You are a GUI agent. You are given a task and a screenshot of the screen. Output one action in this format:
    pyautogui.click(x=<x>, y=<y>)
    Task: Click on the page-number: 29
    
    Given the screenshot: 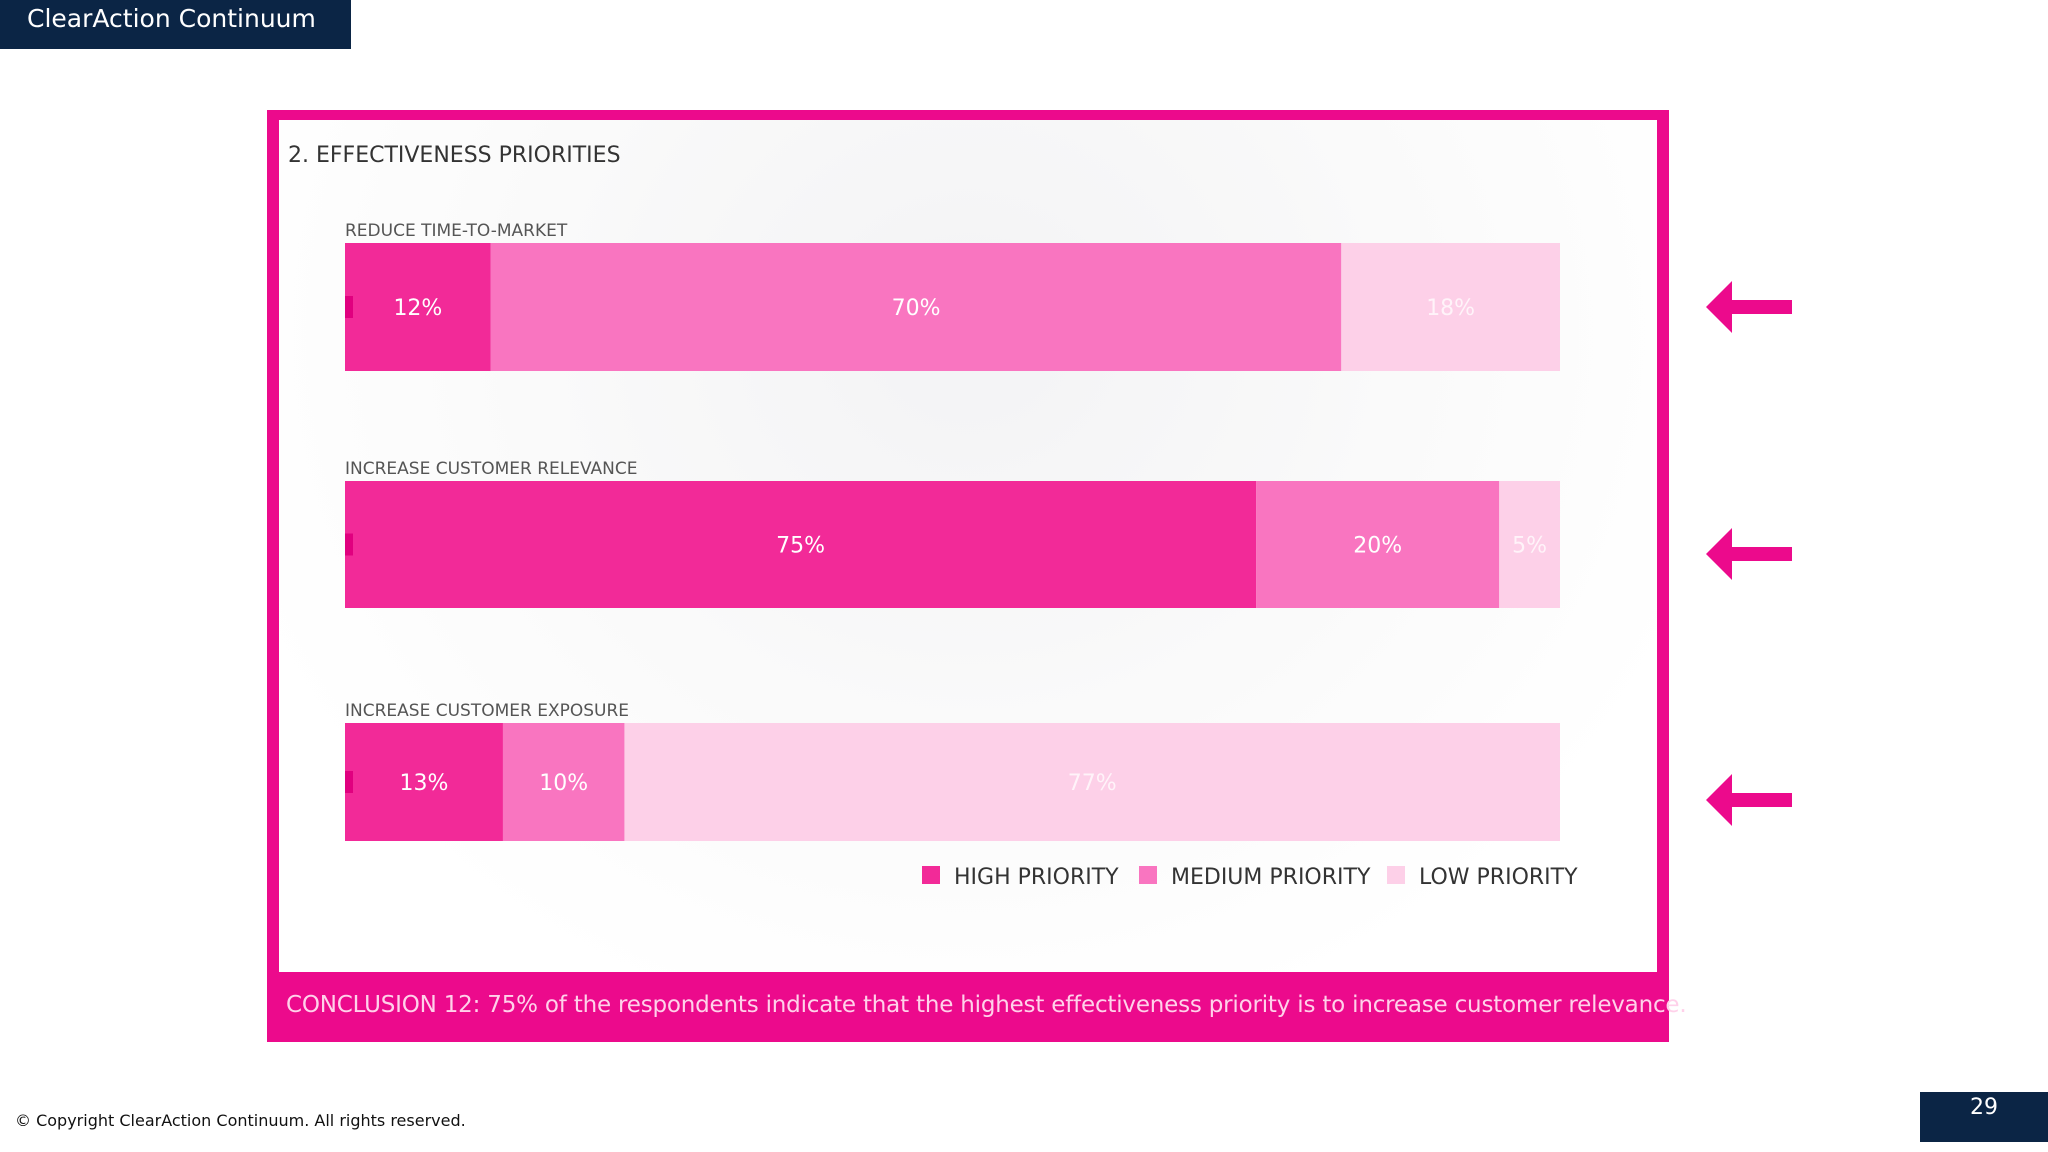 What is the action you would take?
    pyautogui.click(x=1984, y=1117)
    